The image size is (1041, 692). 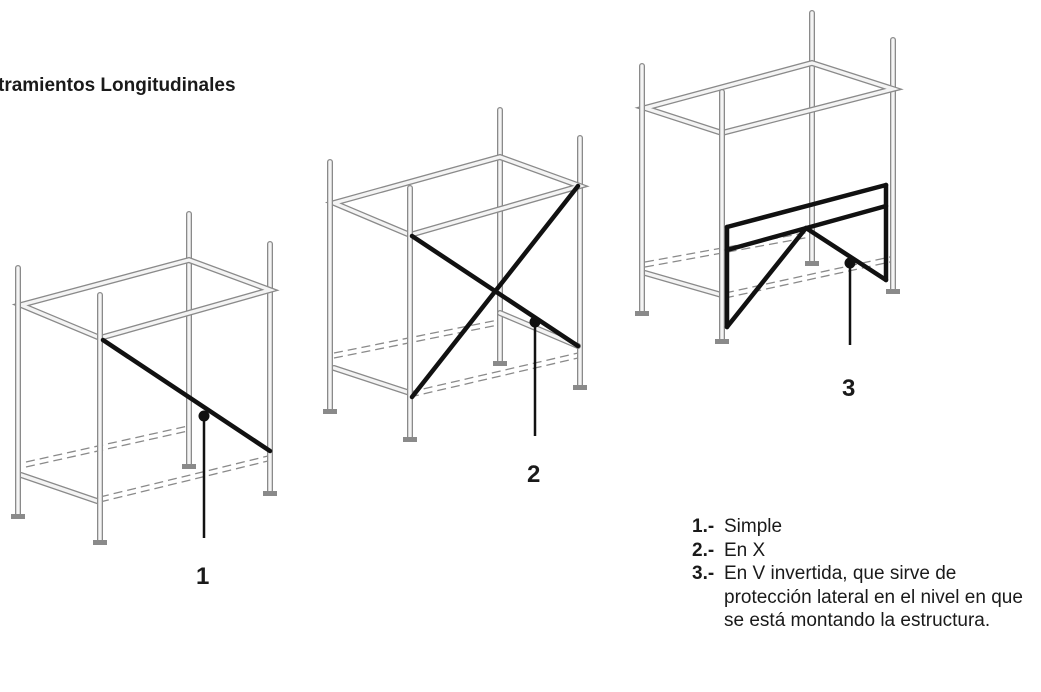 What do you see at coordinates (534, 474) in the screenshot?
I see `callout-number-2: 2` at bounding box center [534, 474].